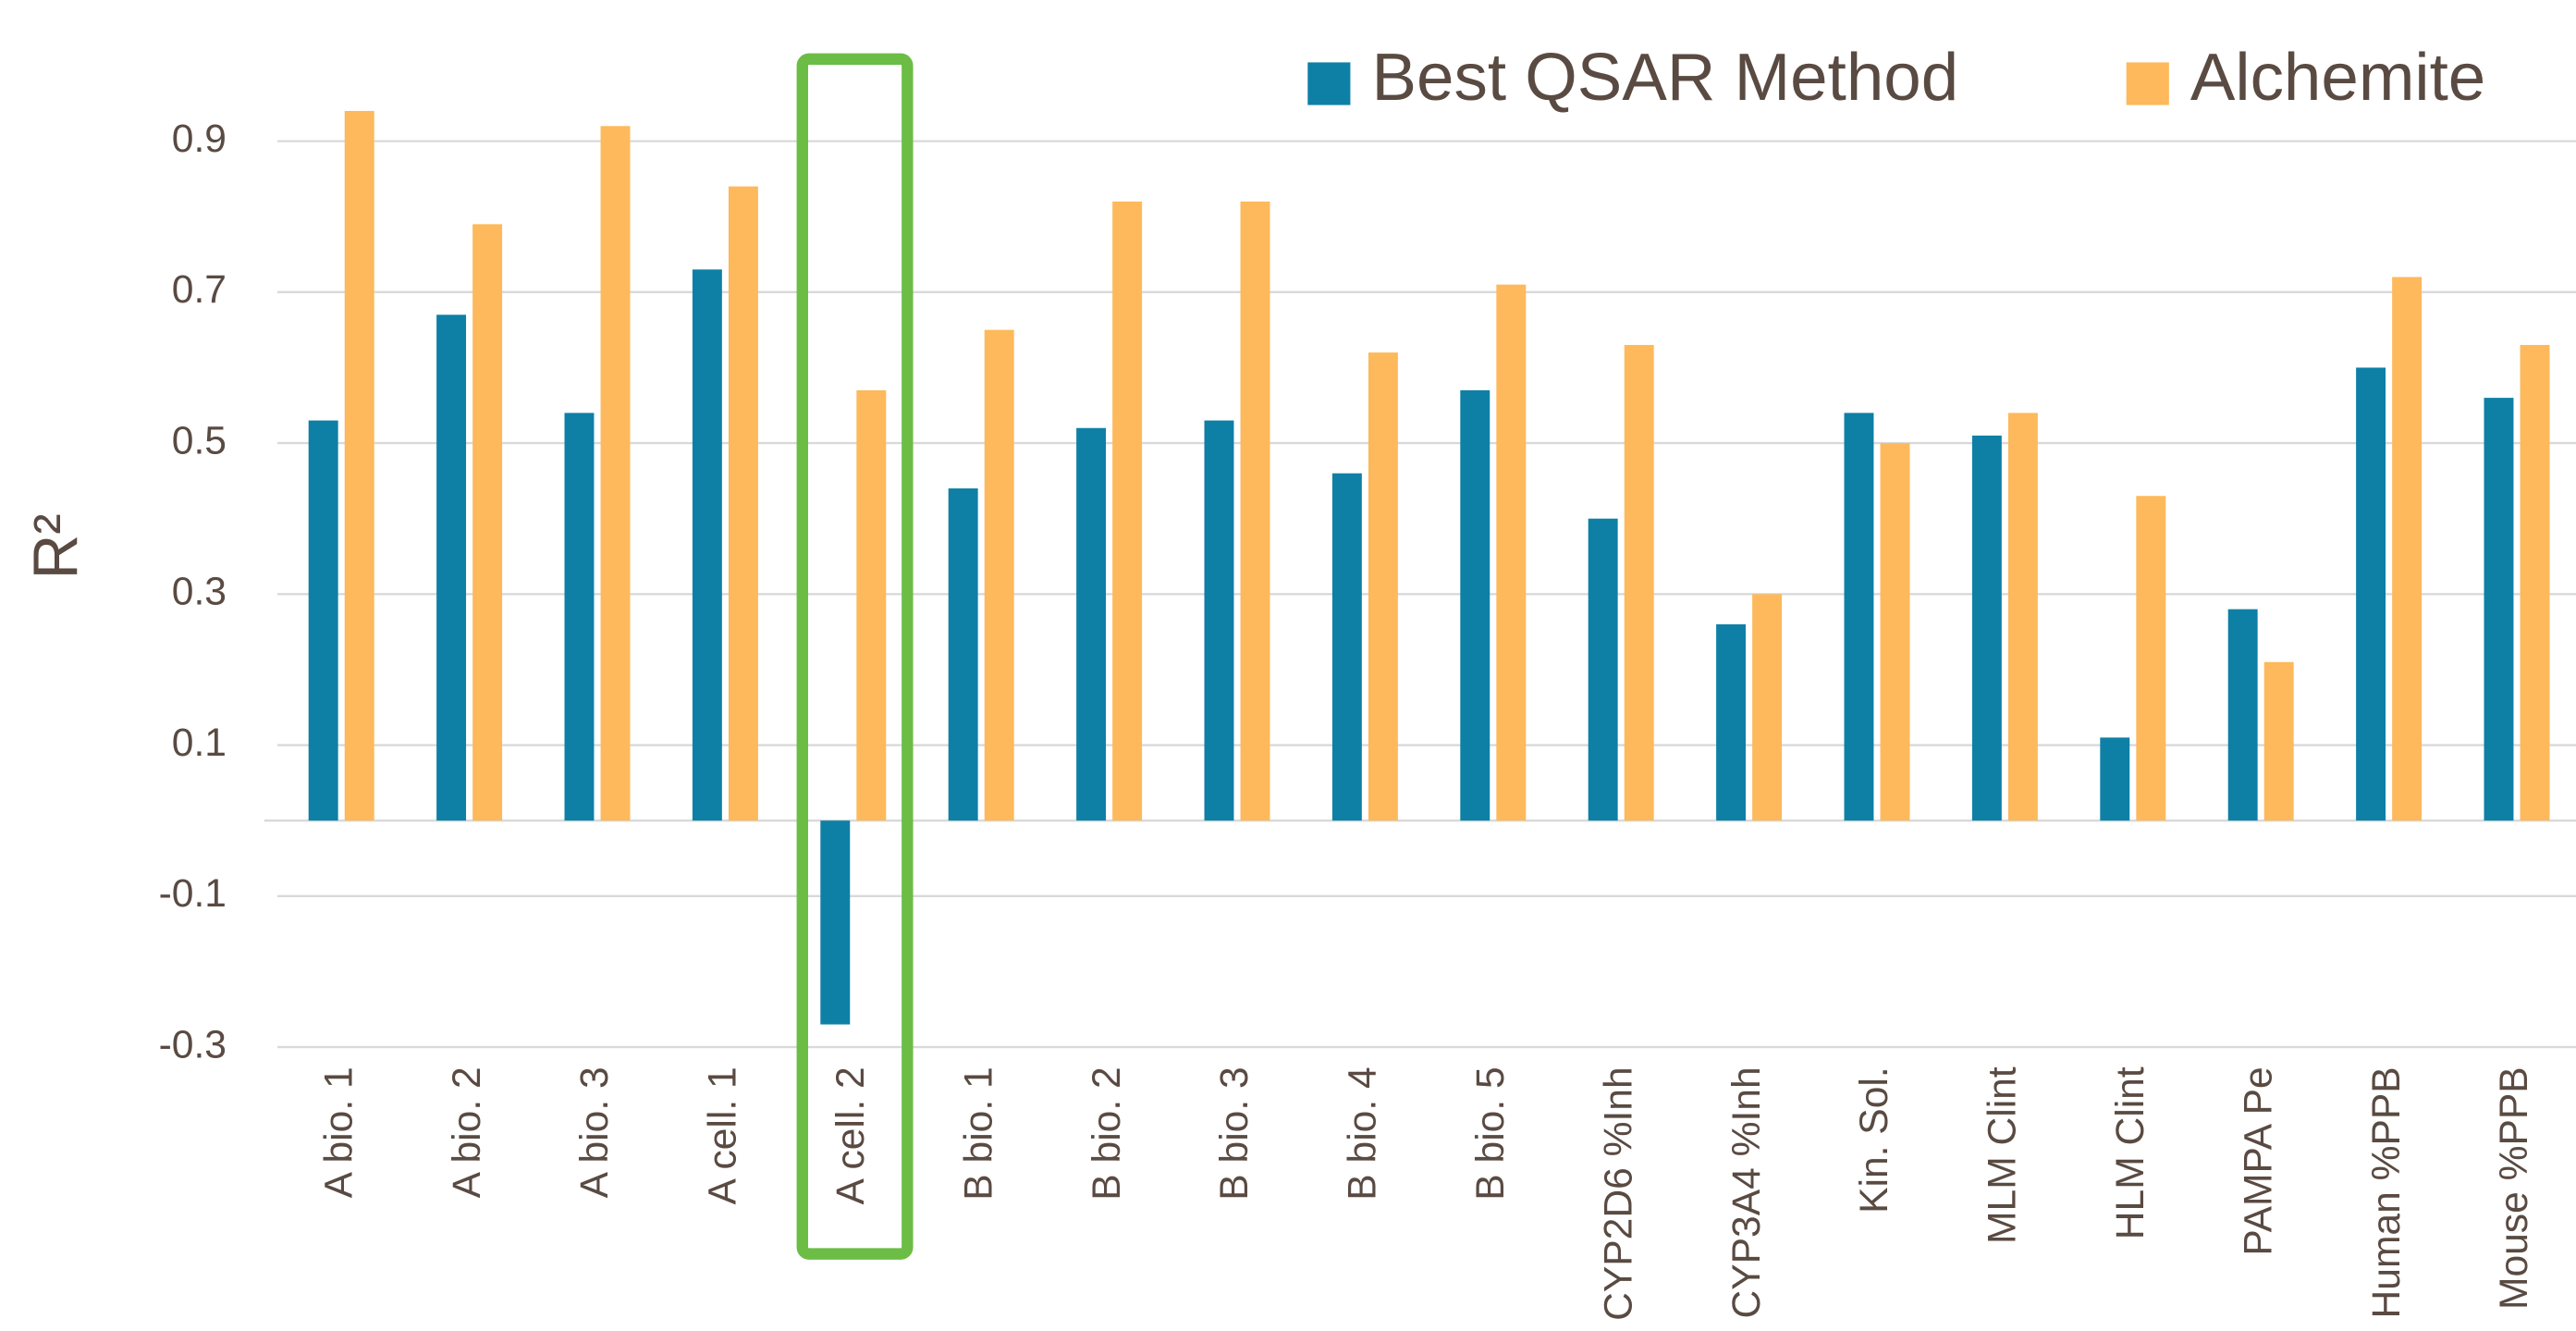  What do you see at coordinates (723, 1135) in the screenshot?
I see `x-tick-label: A cell. 1` at bounding box center [723, 1135].